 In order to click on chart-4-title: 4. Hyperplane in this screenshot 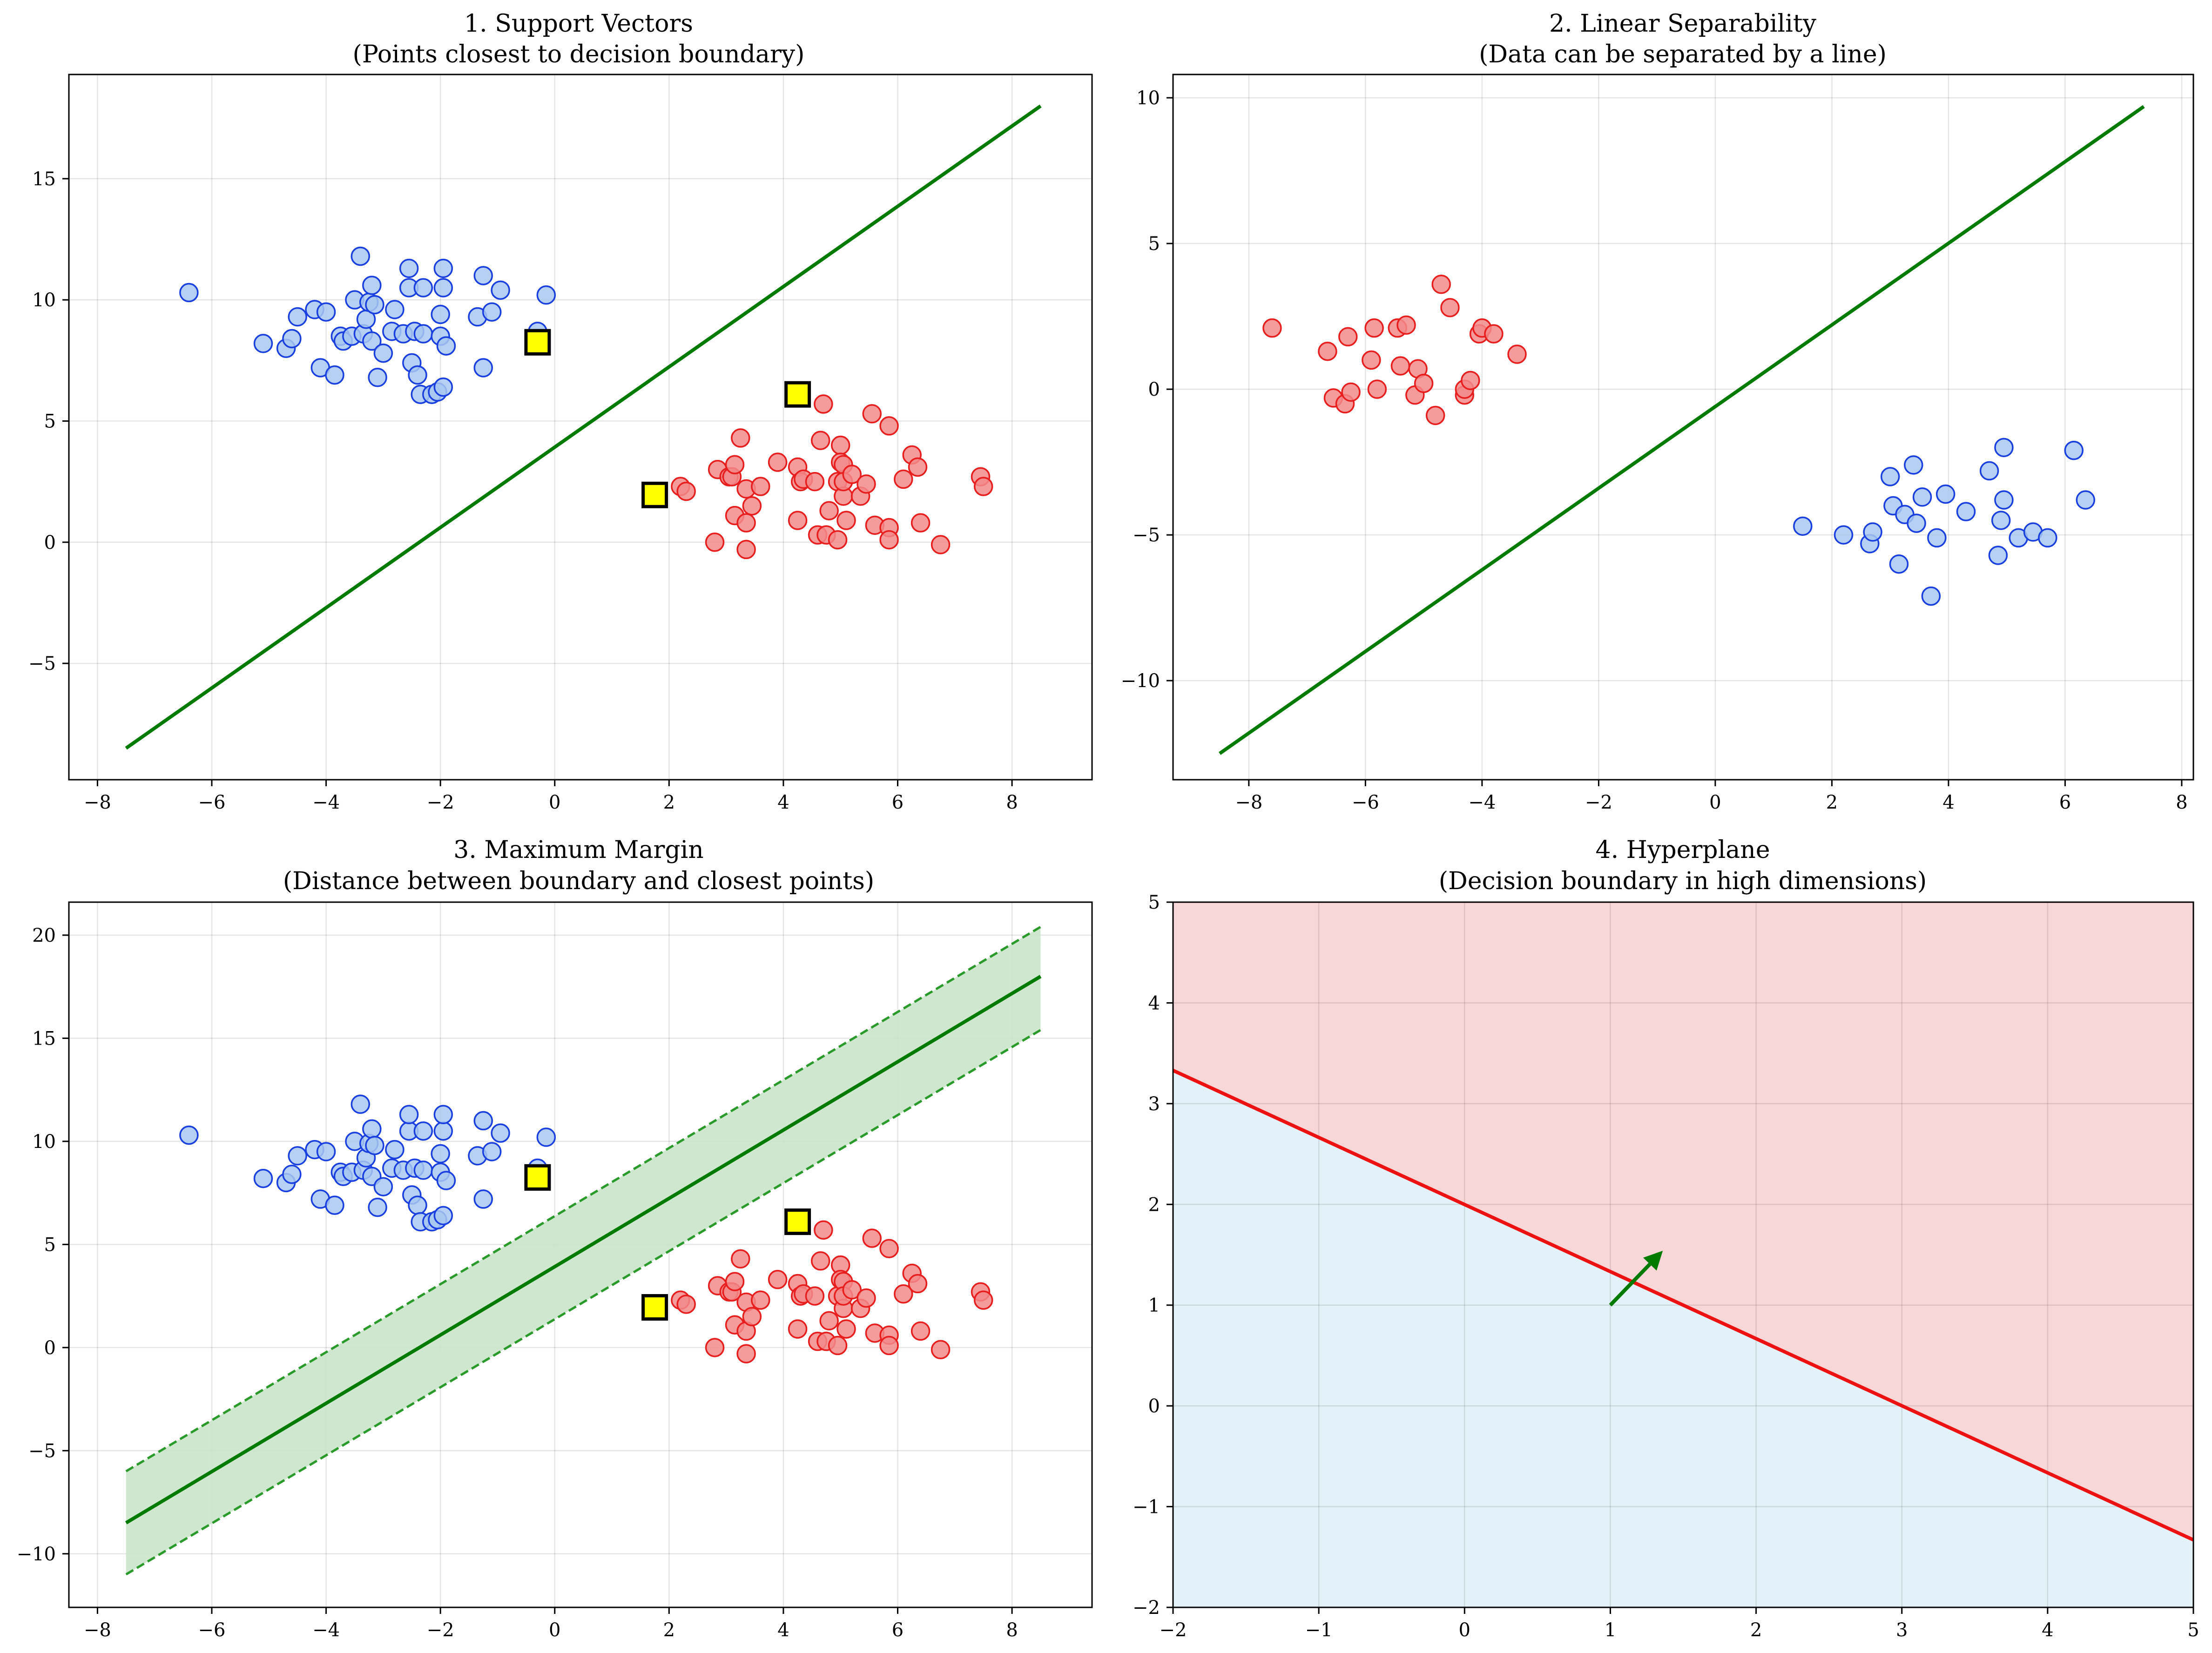, I will do `click(1683, 850)`.